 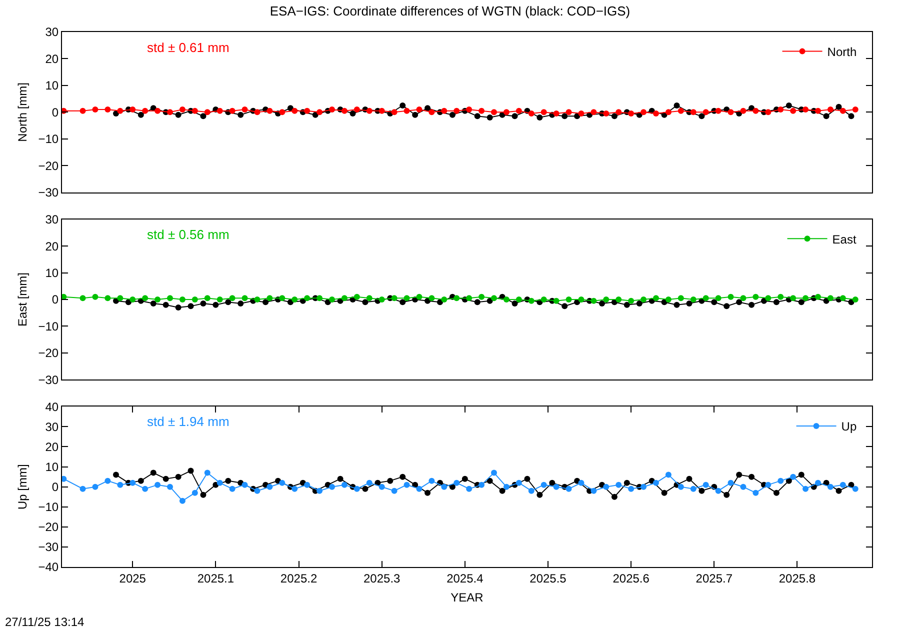 What do you see at coordinates (23, 487) in the screenshot?
I see `y-axis-title: Up [mm]` at bounding box center [23, 487].